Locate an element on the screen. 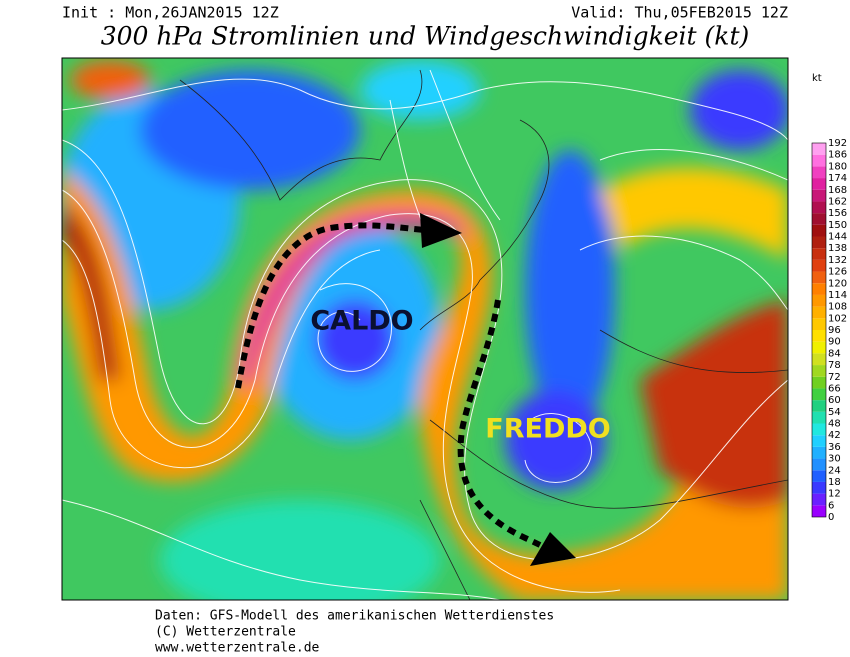  colorbar-label: 24 is located at coordinates (834, 470).